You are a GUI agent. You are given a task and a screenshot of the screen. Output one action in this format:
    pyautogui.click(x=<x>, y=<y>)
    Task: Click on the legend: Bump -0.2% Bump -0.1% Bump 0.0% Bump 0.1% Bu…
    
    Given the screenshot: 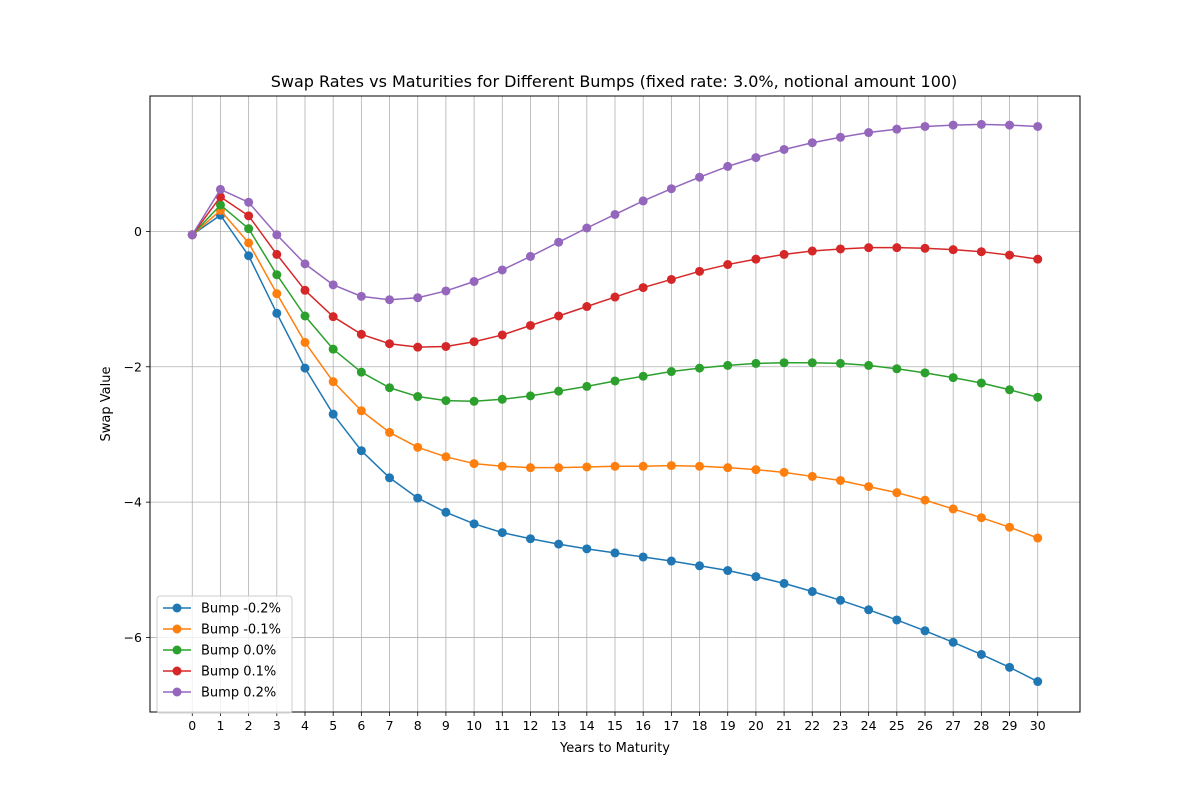 What is the action you would take?
    pyautogui.click(x=224, y=654)
    